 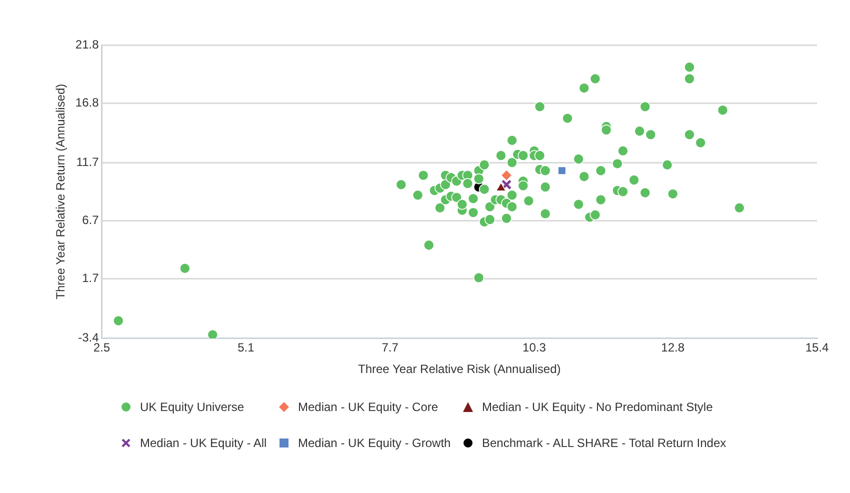 What do you see at coordinates (604, 443) in the screenshot?
I see `legend-label: Benchmark - ALL SHARE - Total Return Index` at bounding box center [604, 443].